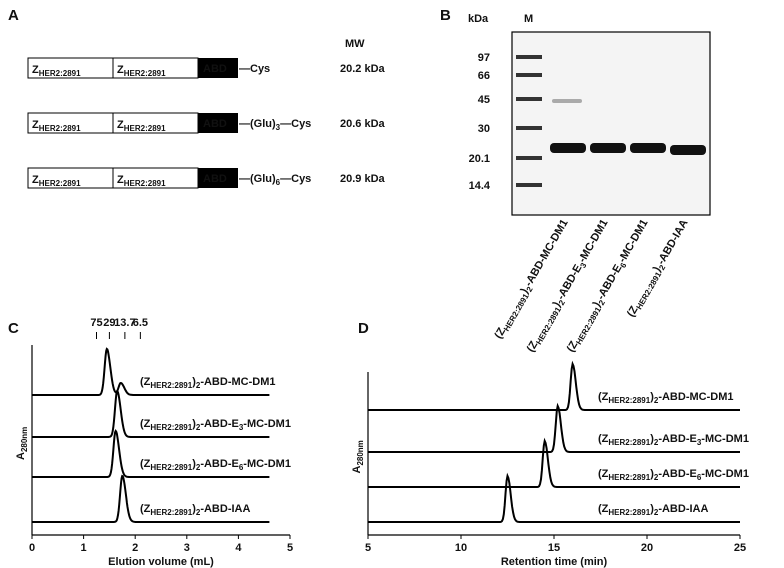 The width and height of the screenshot is (784, 568). What do you see at coordinates (528, 19) in the screenshot?
I see `ladder-header: M` at bounding box center [528, 19].